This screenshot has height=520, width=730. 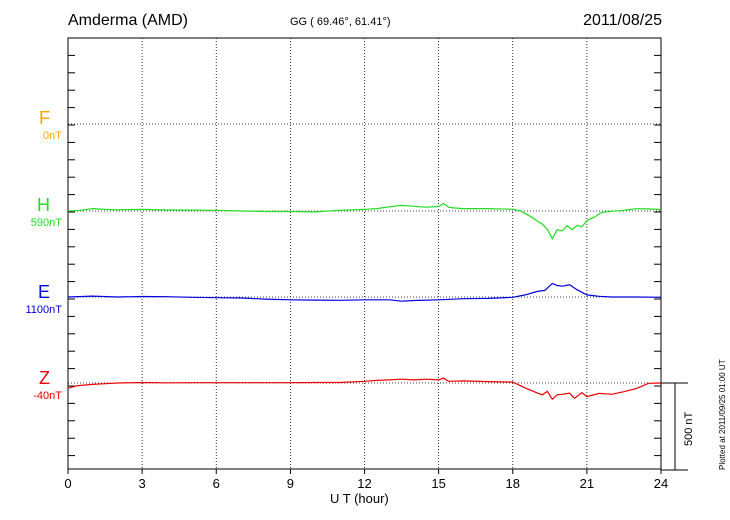 I want to click on x-tick-label: 21, so click(x=587, y=483).